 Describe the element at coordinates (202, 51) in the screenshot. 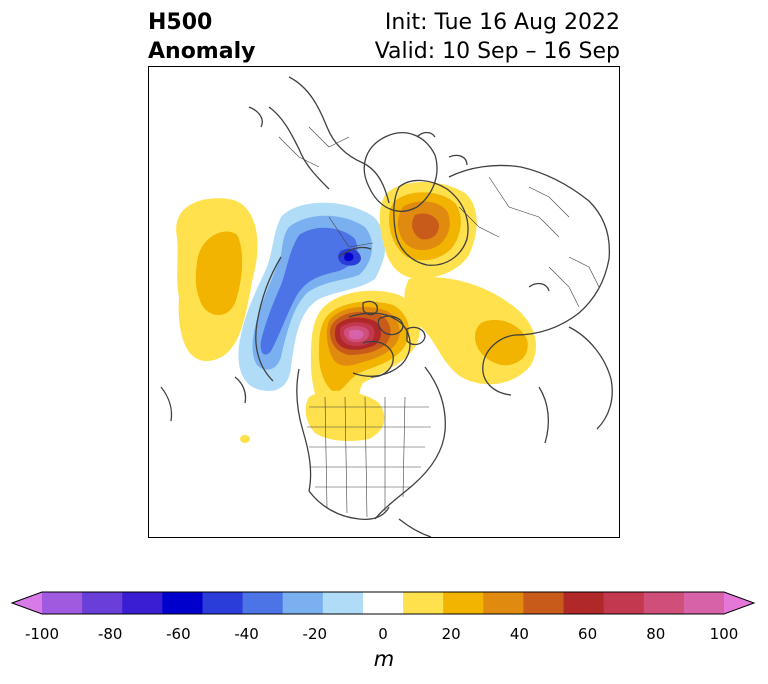

I see `title-field: Anomaly` at that location.